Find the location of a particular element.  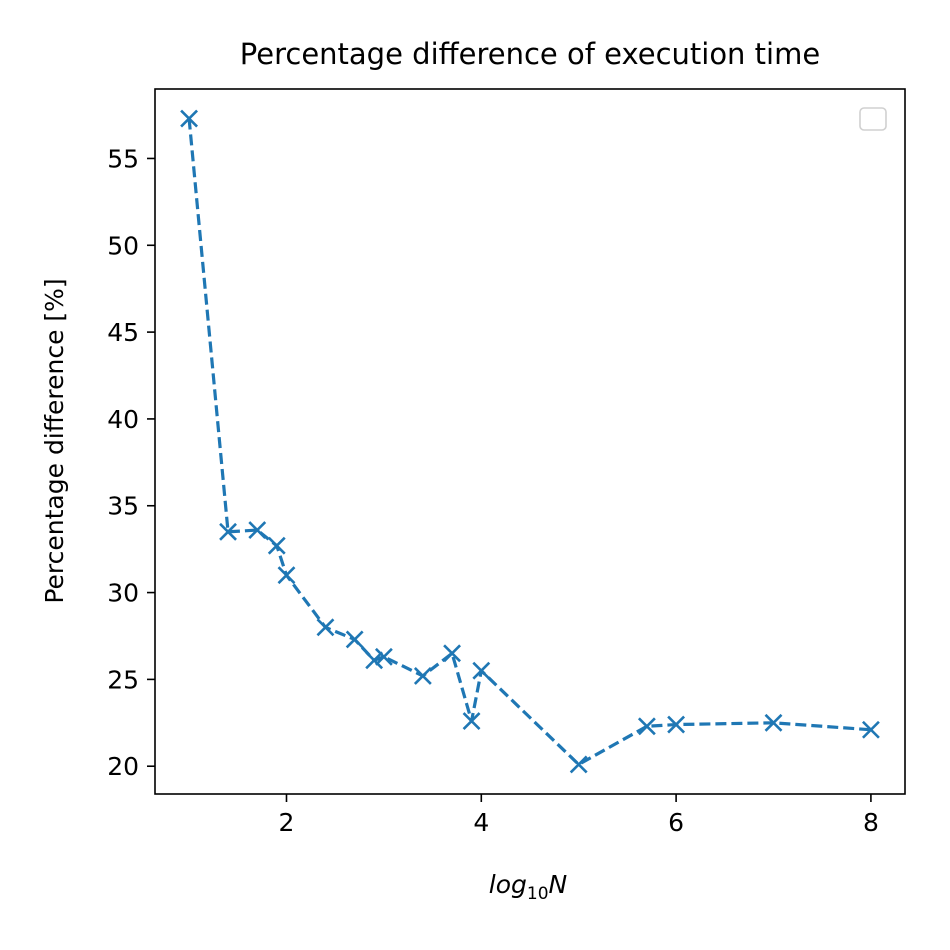

y-tick-label: 55 is located at coordinates (123, 158).